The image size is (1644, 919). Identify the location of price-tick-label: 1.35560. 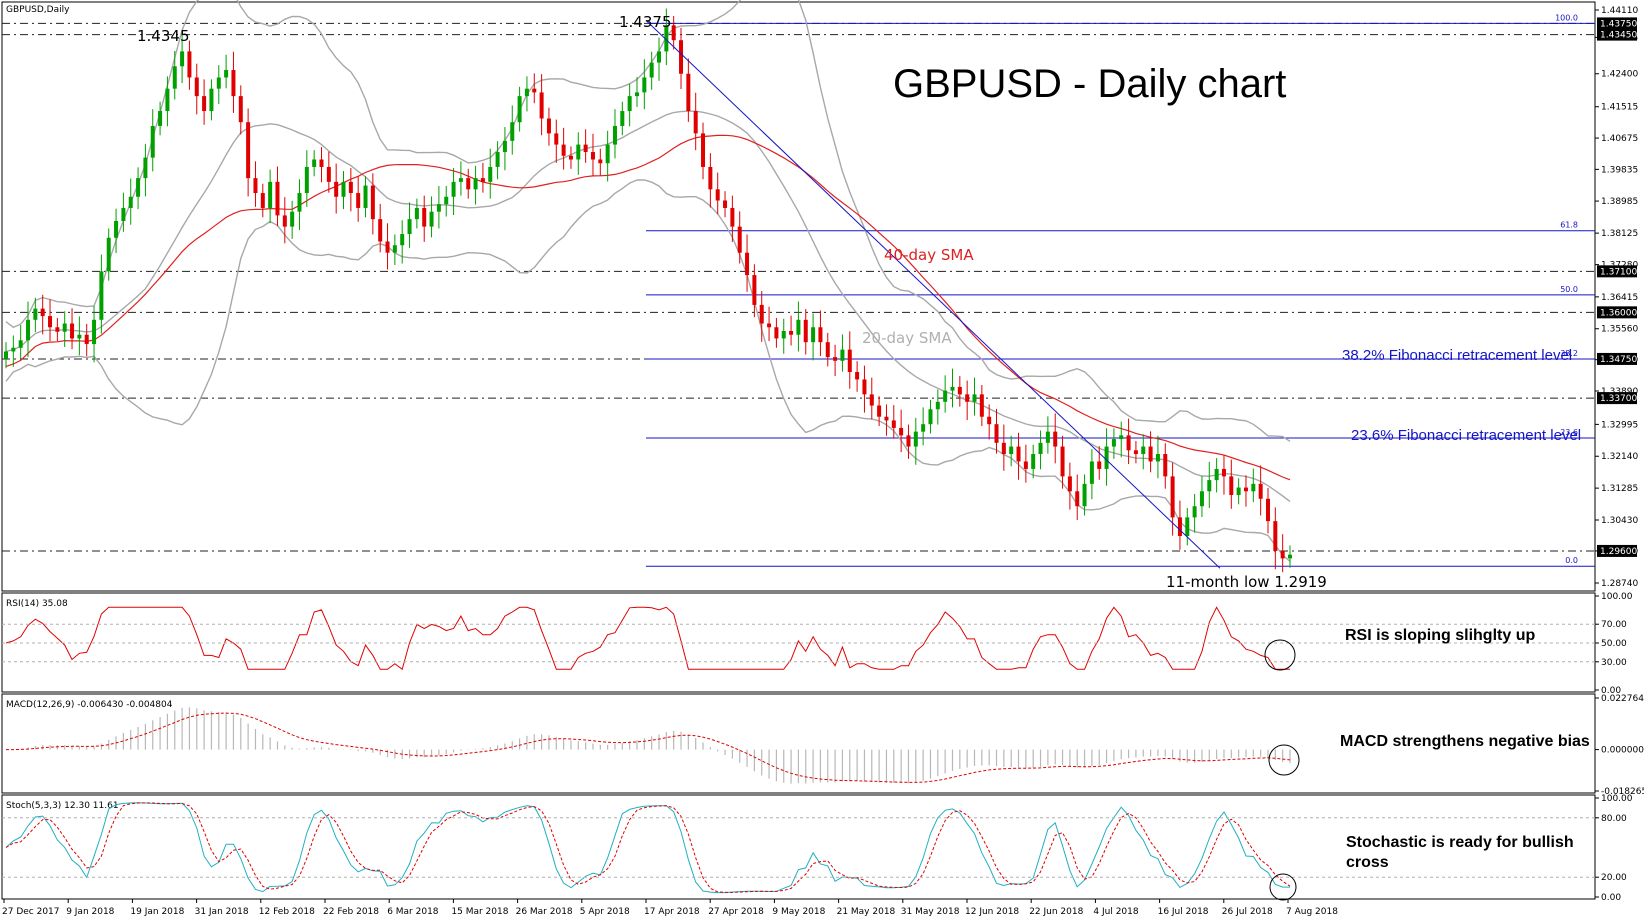
(1619, 330).